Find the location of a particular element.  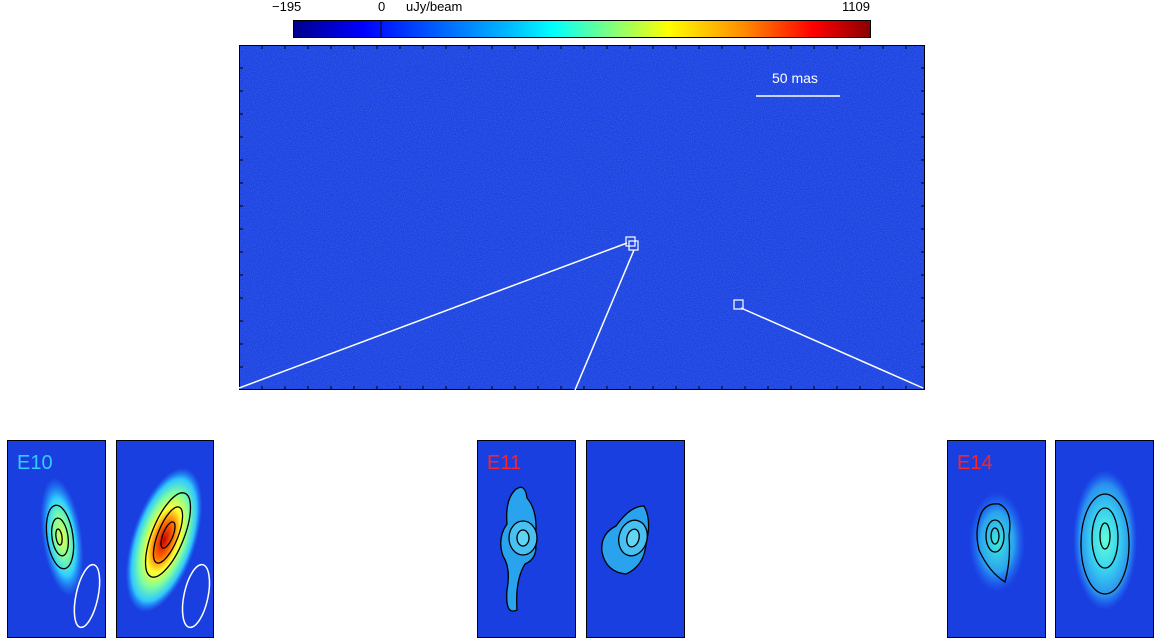

scale-bar-label: 50 mas is located at coordinates (795, 78).